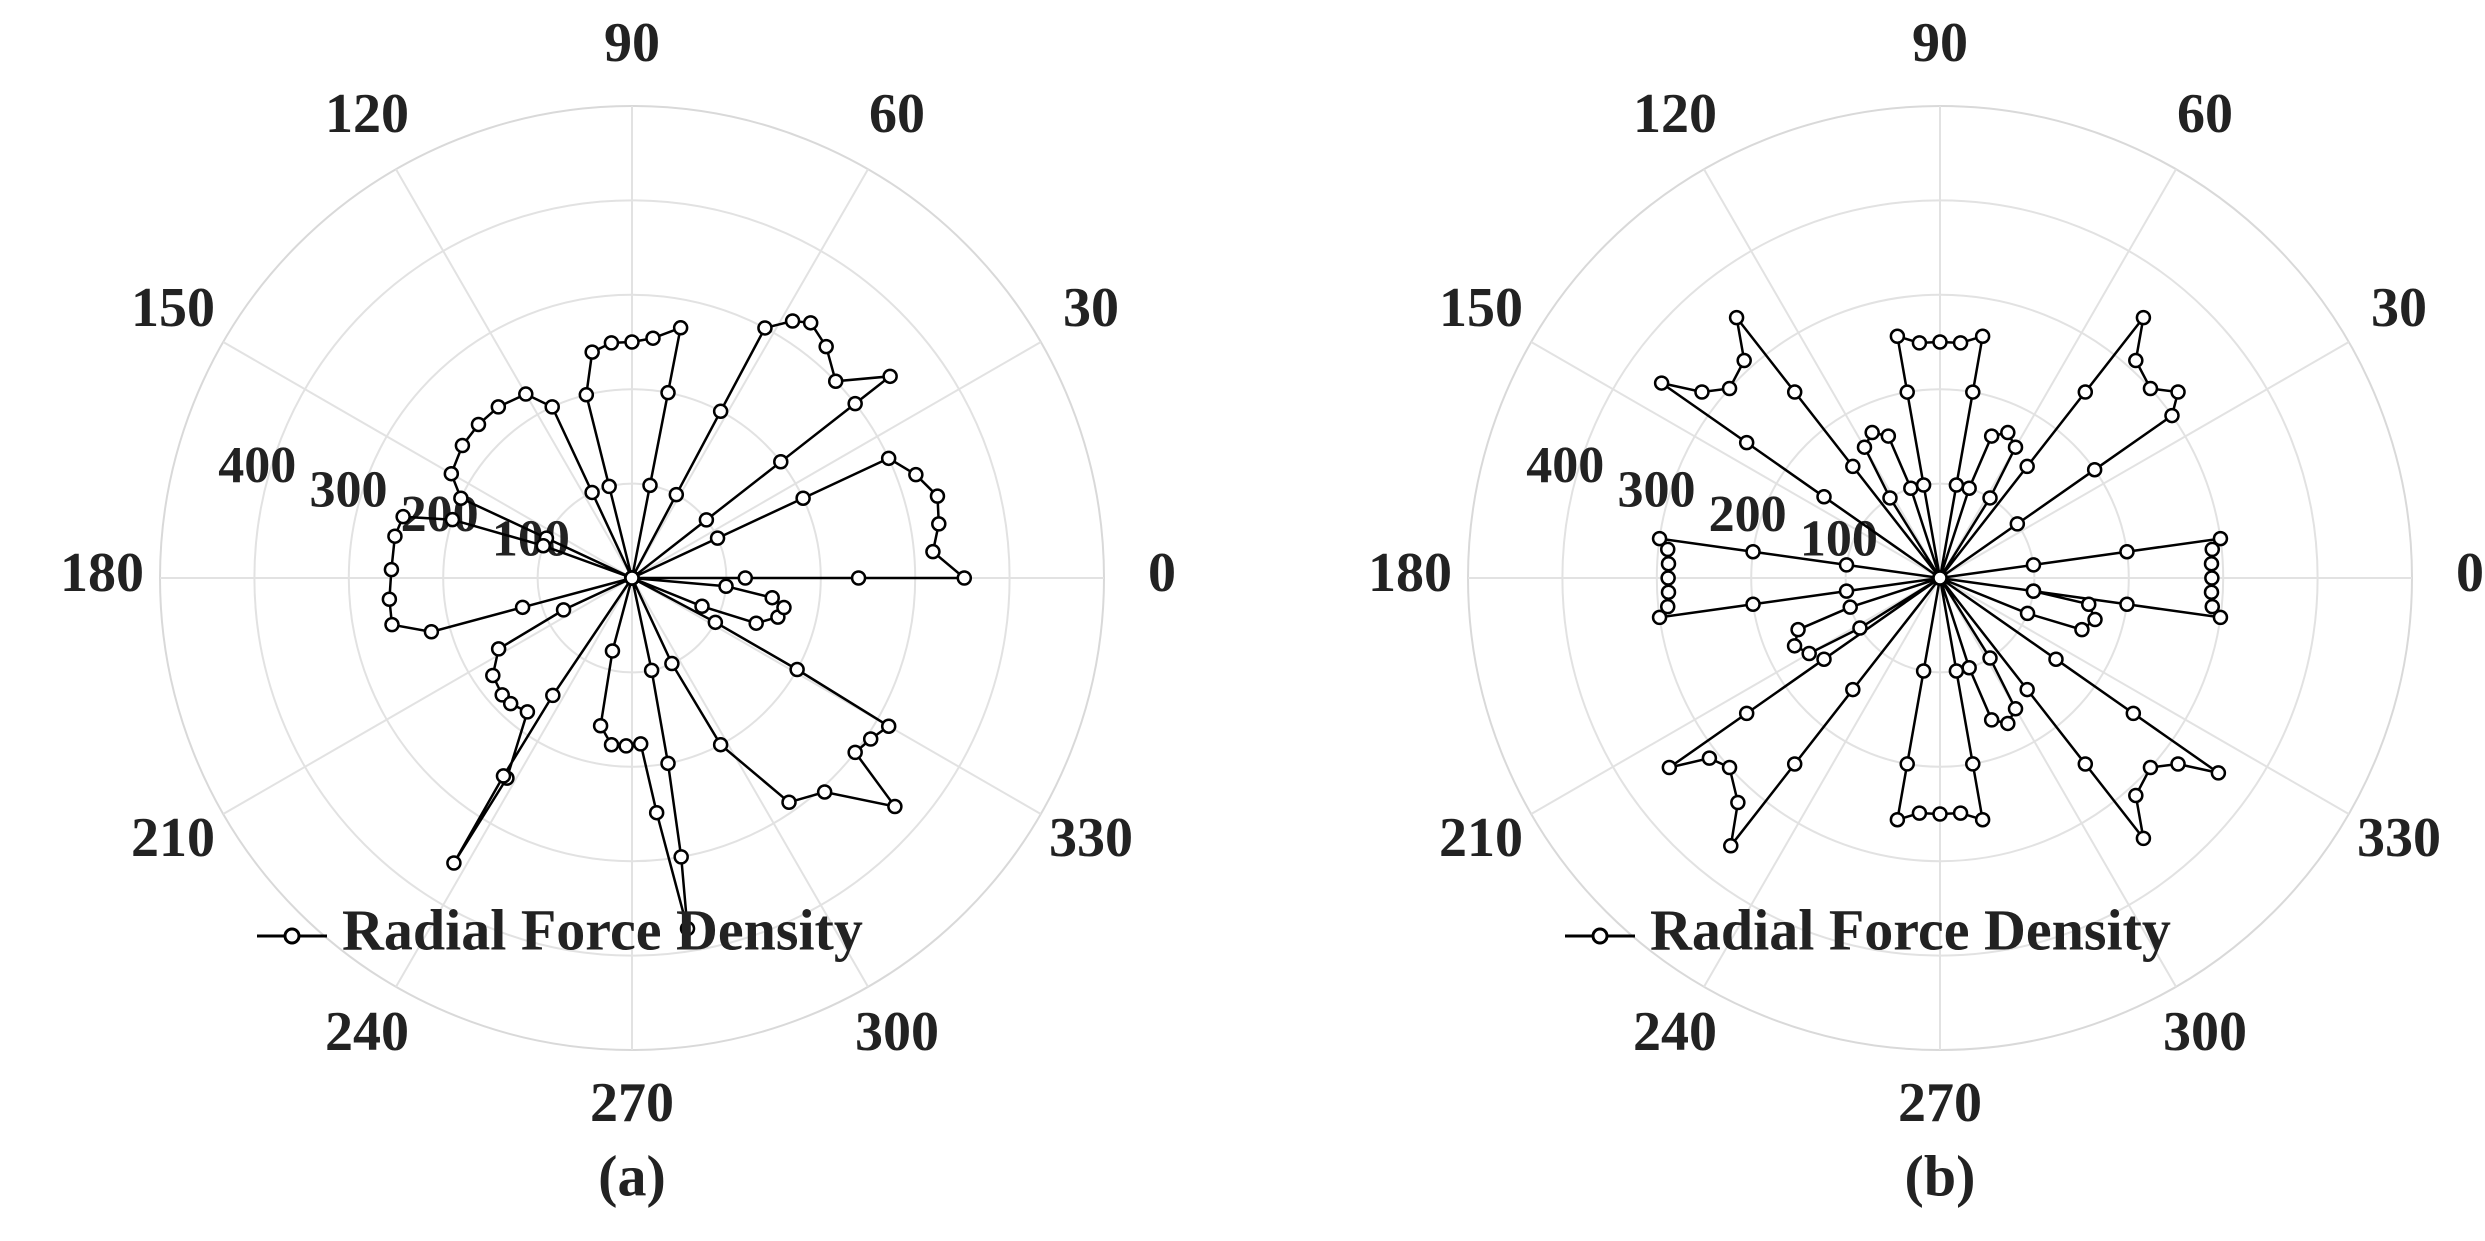 This screenshot has width=2485, height=1241. I want to click on legend-label: Radial Force Density, so click(1910, 929).